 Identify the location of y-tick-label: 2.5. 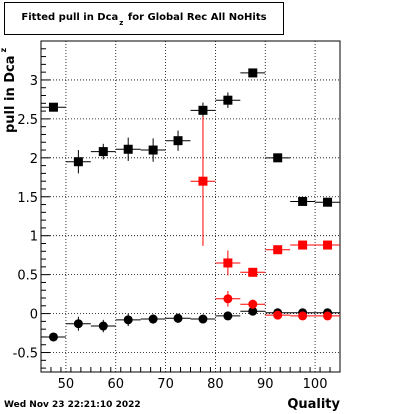
(27, 120).